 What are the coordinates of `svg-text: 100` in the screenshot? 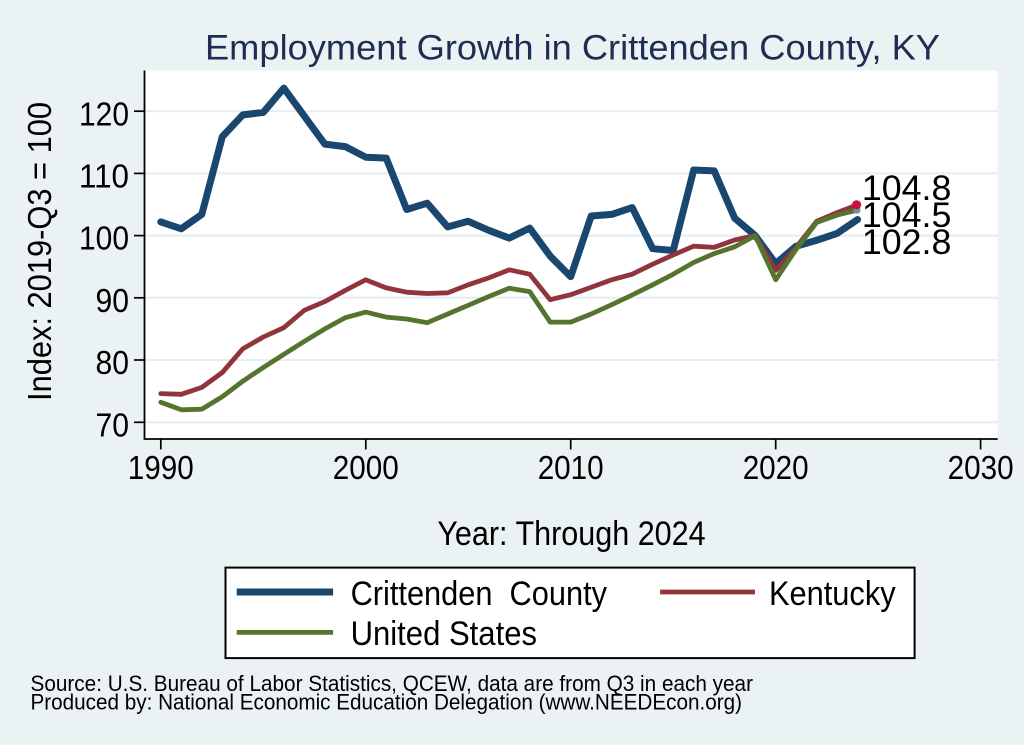 It's located at (104, 238).